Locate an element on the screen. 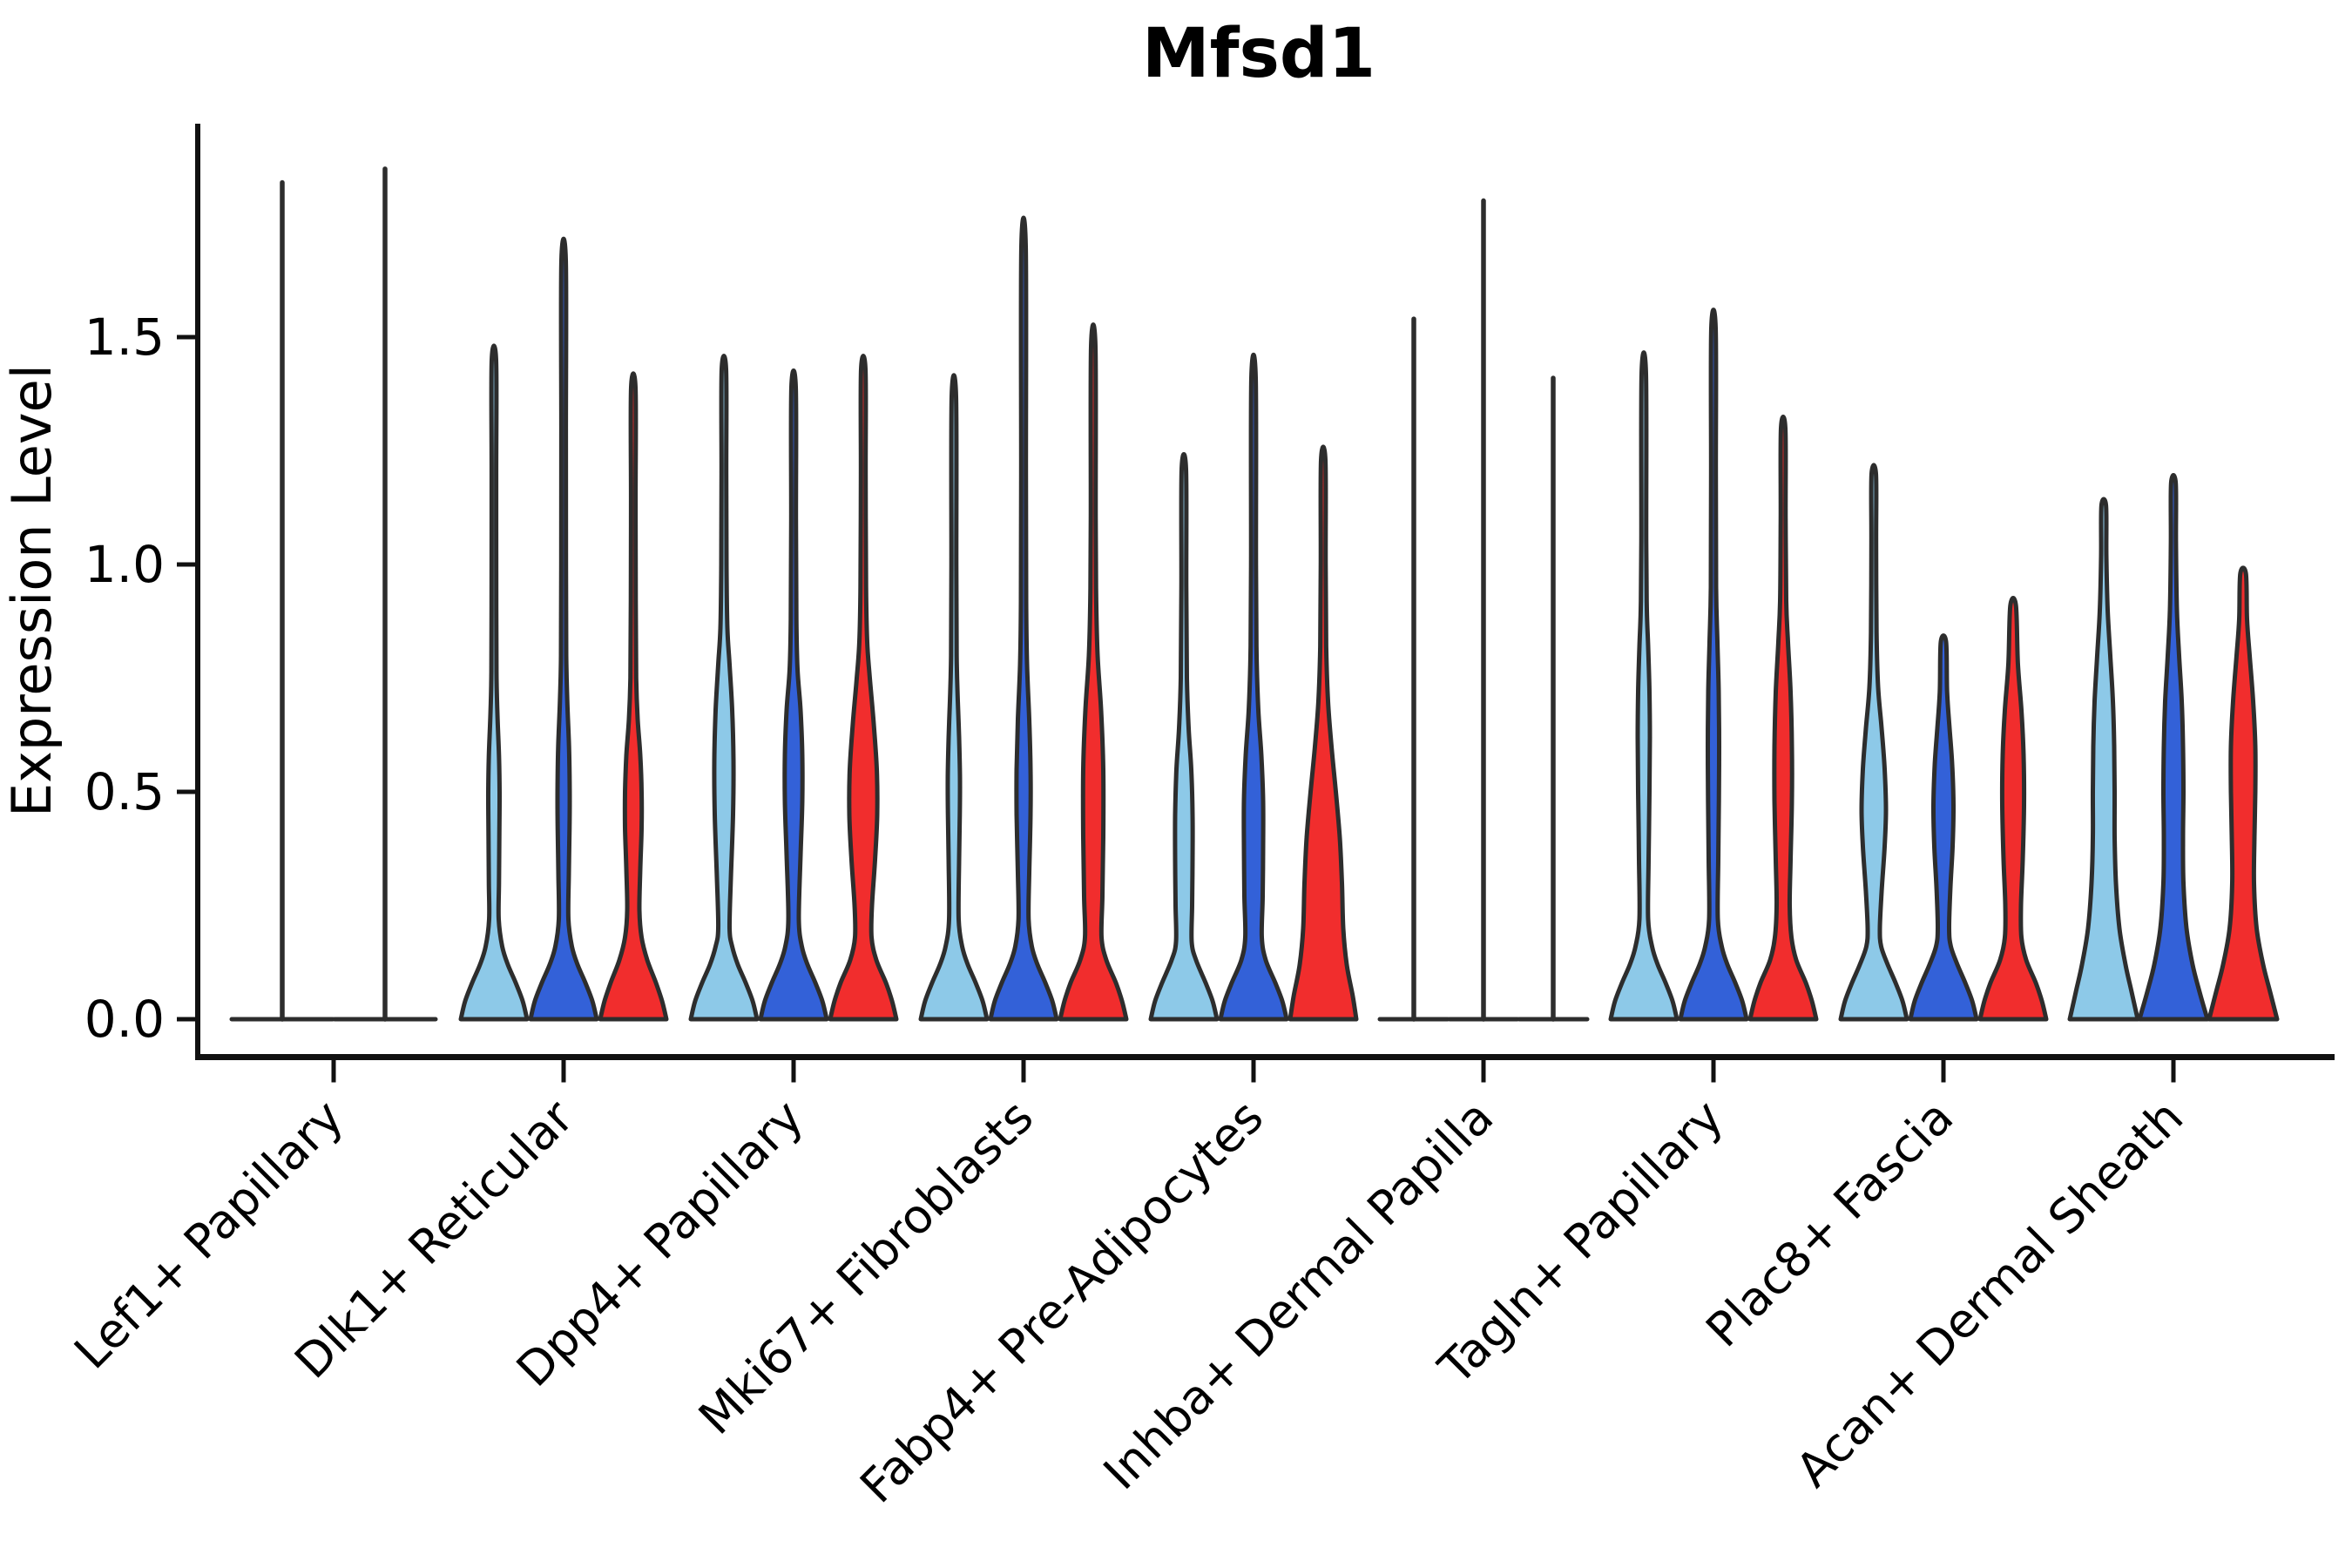  violin-1-1-blue is located at coordinates (564, 629).